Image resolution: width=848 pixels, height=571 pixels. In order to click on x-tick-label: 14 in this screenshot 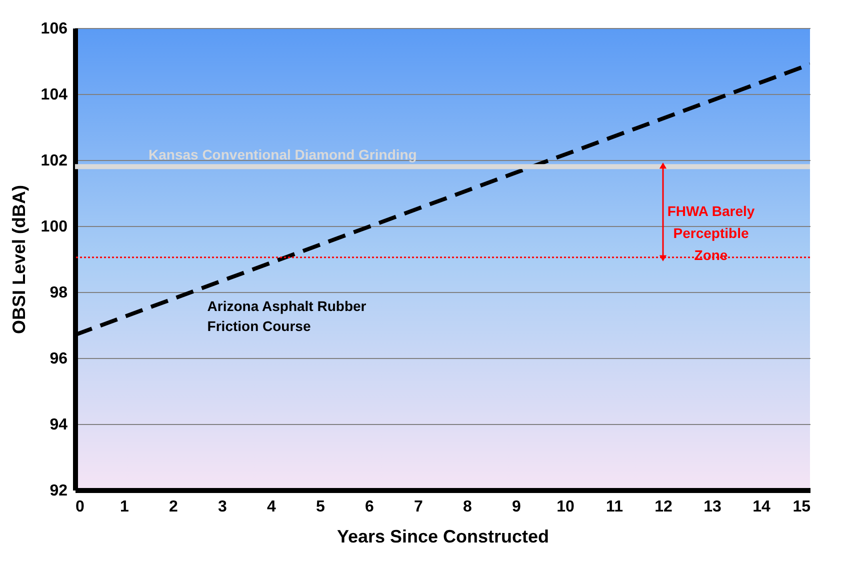, I will do `click(761, 507)`.